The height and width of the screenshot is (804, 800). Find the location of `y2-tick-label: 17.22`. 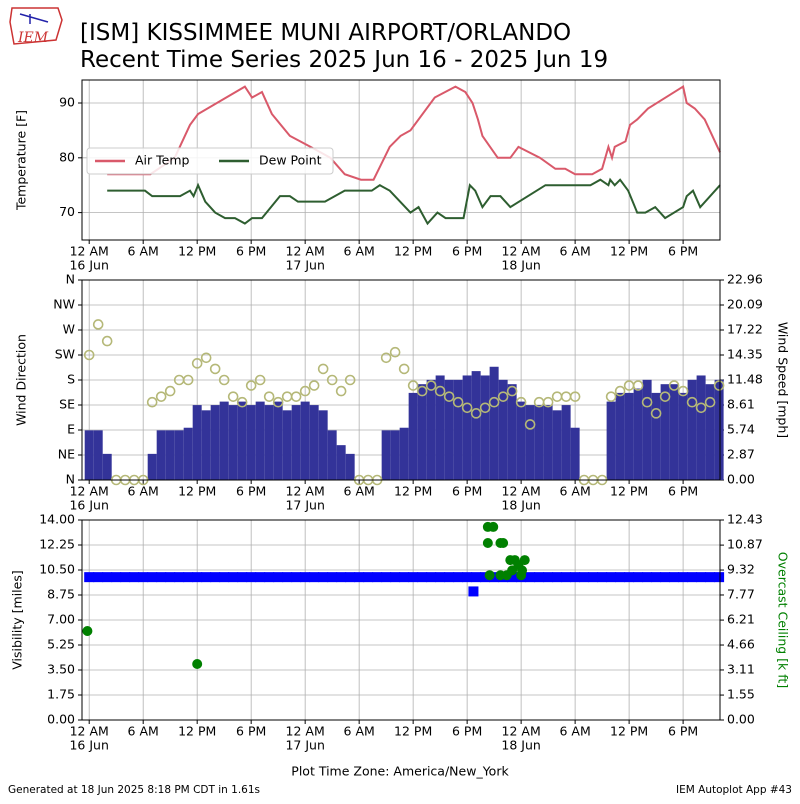

y2-tick-label: 17.22 is located at coordinates (745, 329).